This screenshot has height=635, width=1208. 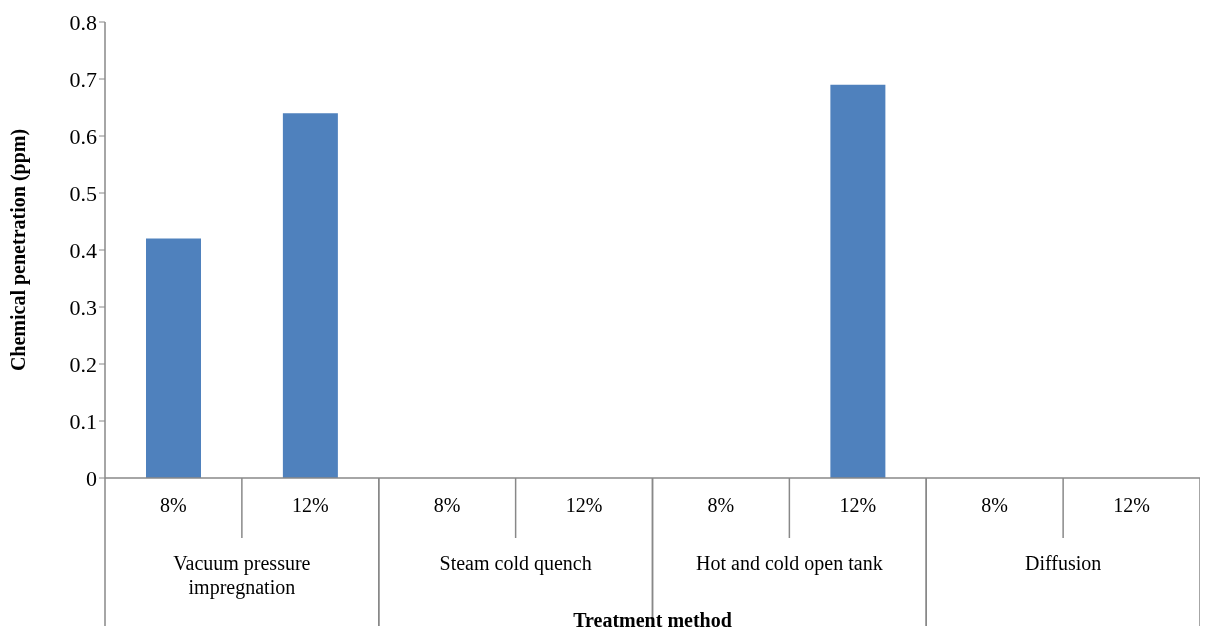 I want to click on y-tick-label: 0.7, so click(x=83, y=79).